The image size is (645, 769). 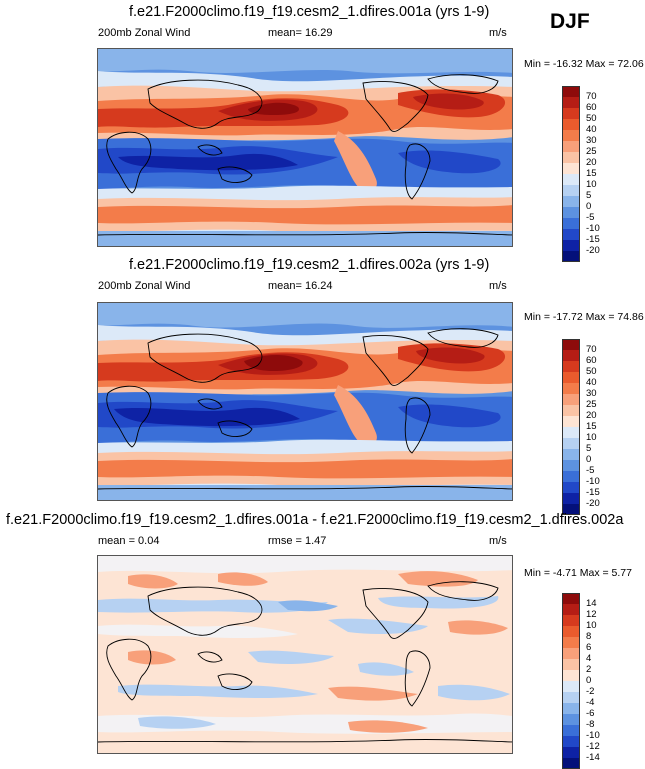 What do you see at coordinates (593, 250) in the screenshot?
I see `panel-1-colorbar-tick-label: -20` at bounding box center [593, 250].